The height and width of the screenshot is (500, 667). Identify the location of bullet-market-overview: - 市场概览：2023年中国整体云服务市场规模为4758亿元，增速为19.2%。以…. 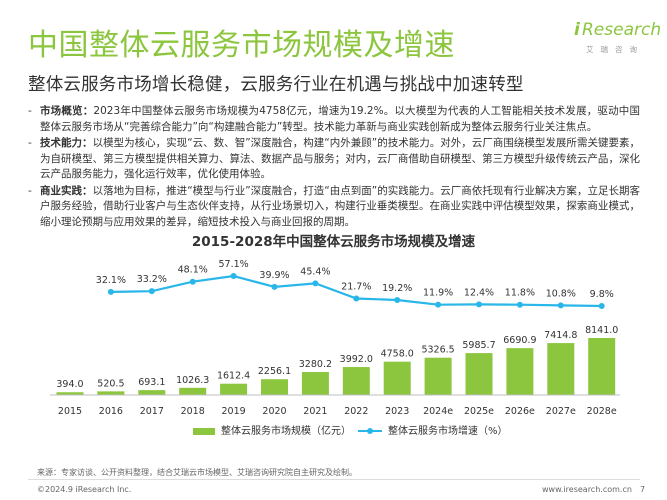
(334, 119).